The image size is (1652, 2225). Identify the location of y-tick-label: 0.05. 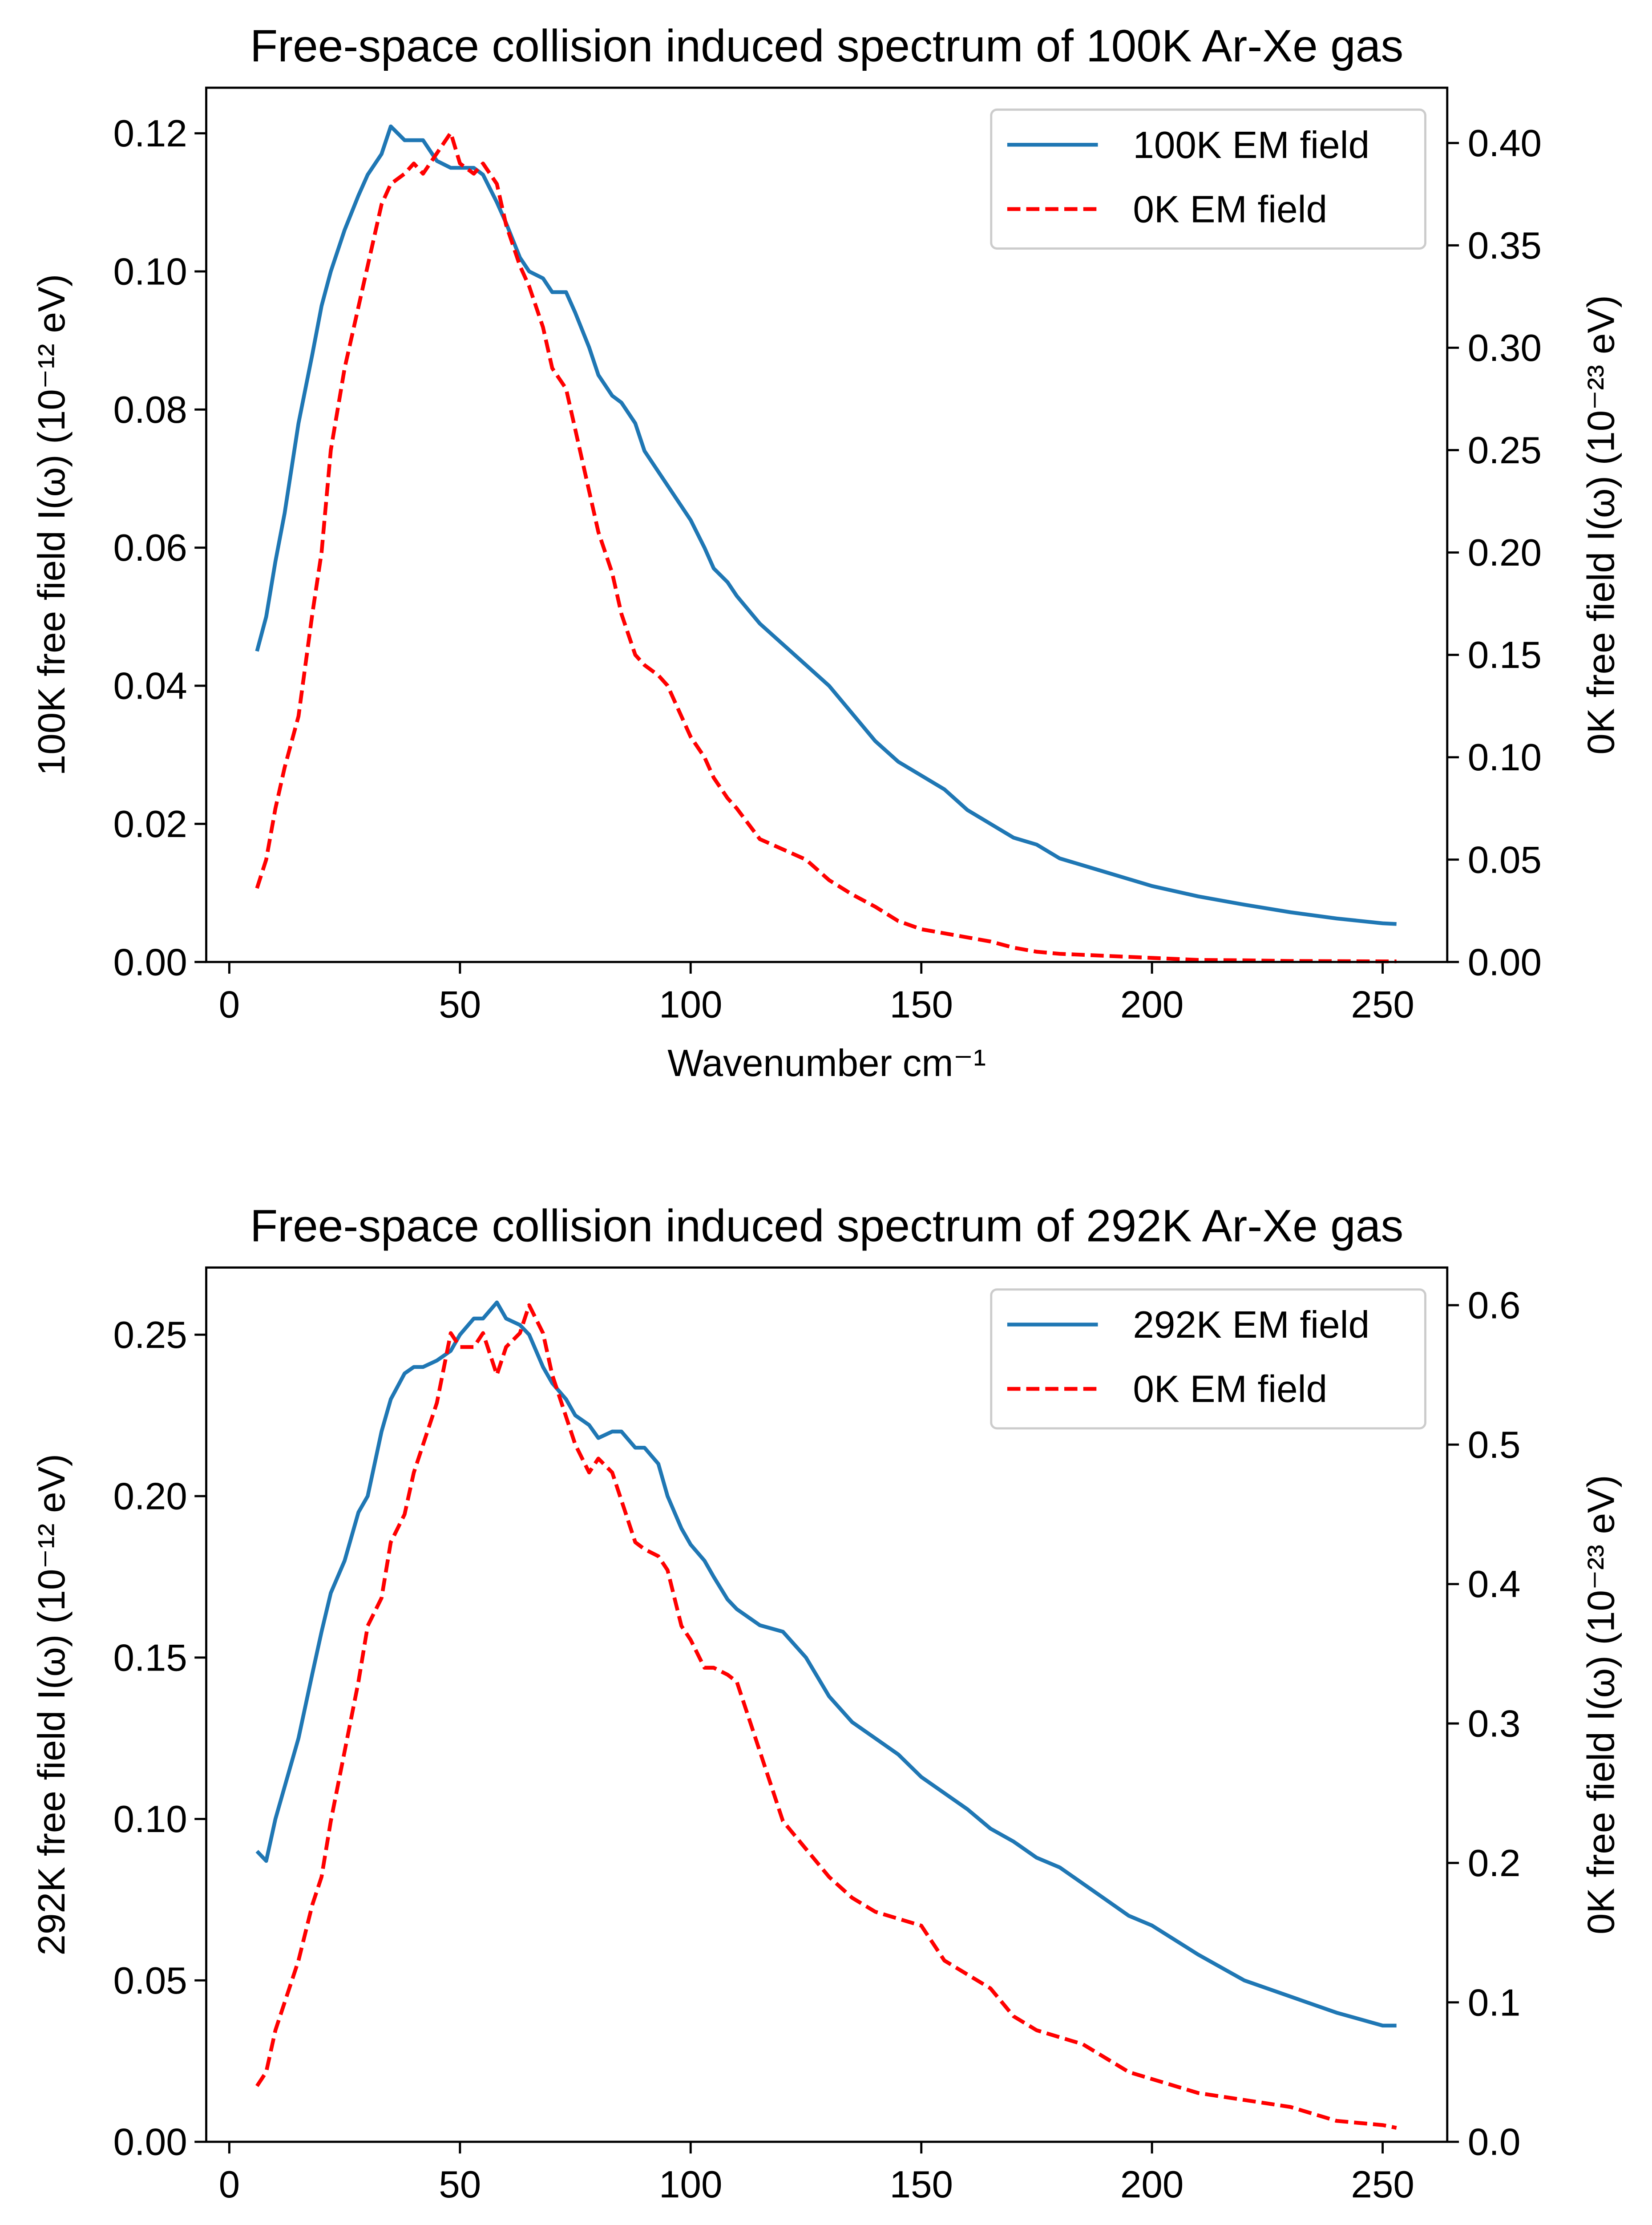
(150, 1981).